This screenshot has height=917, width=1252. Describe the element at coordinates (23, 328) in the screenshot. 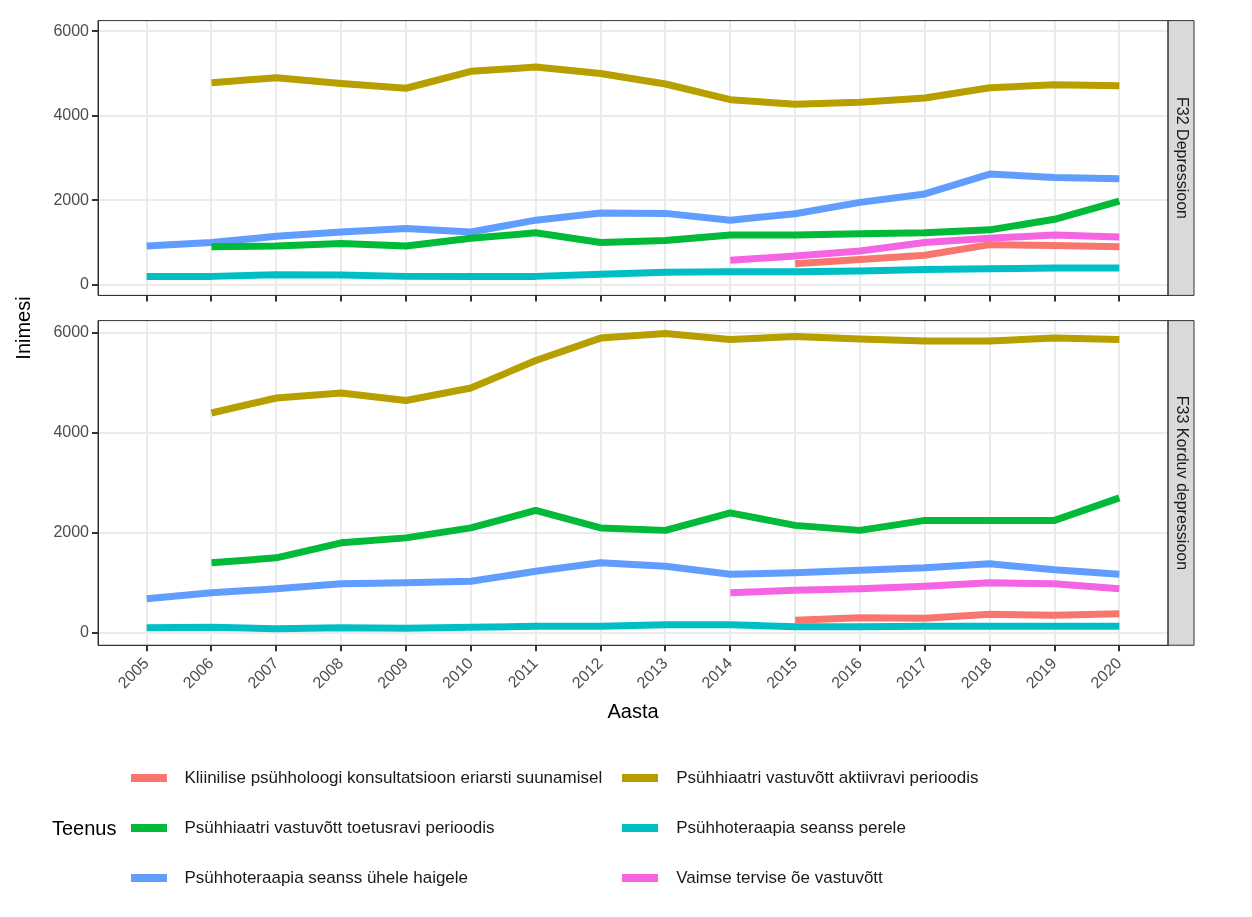

I see `y-axis-title: Inimesi` at that location.